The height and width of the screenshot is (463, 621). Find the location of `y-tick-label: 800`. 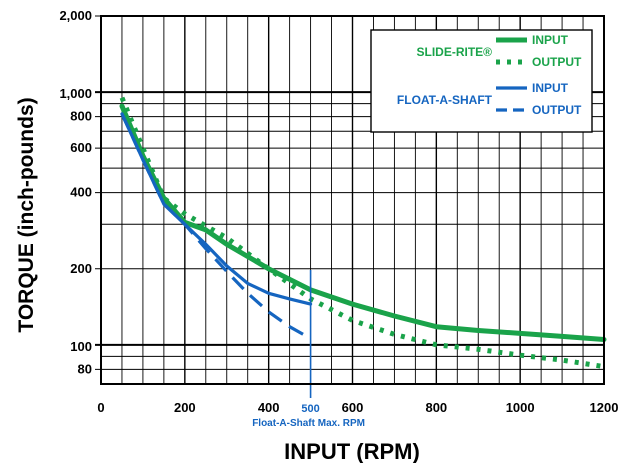

y-tick-label: 800 is located at coordinates (81, 116).